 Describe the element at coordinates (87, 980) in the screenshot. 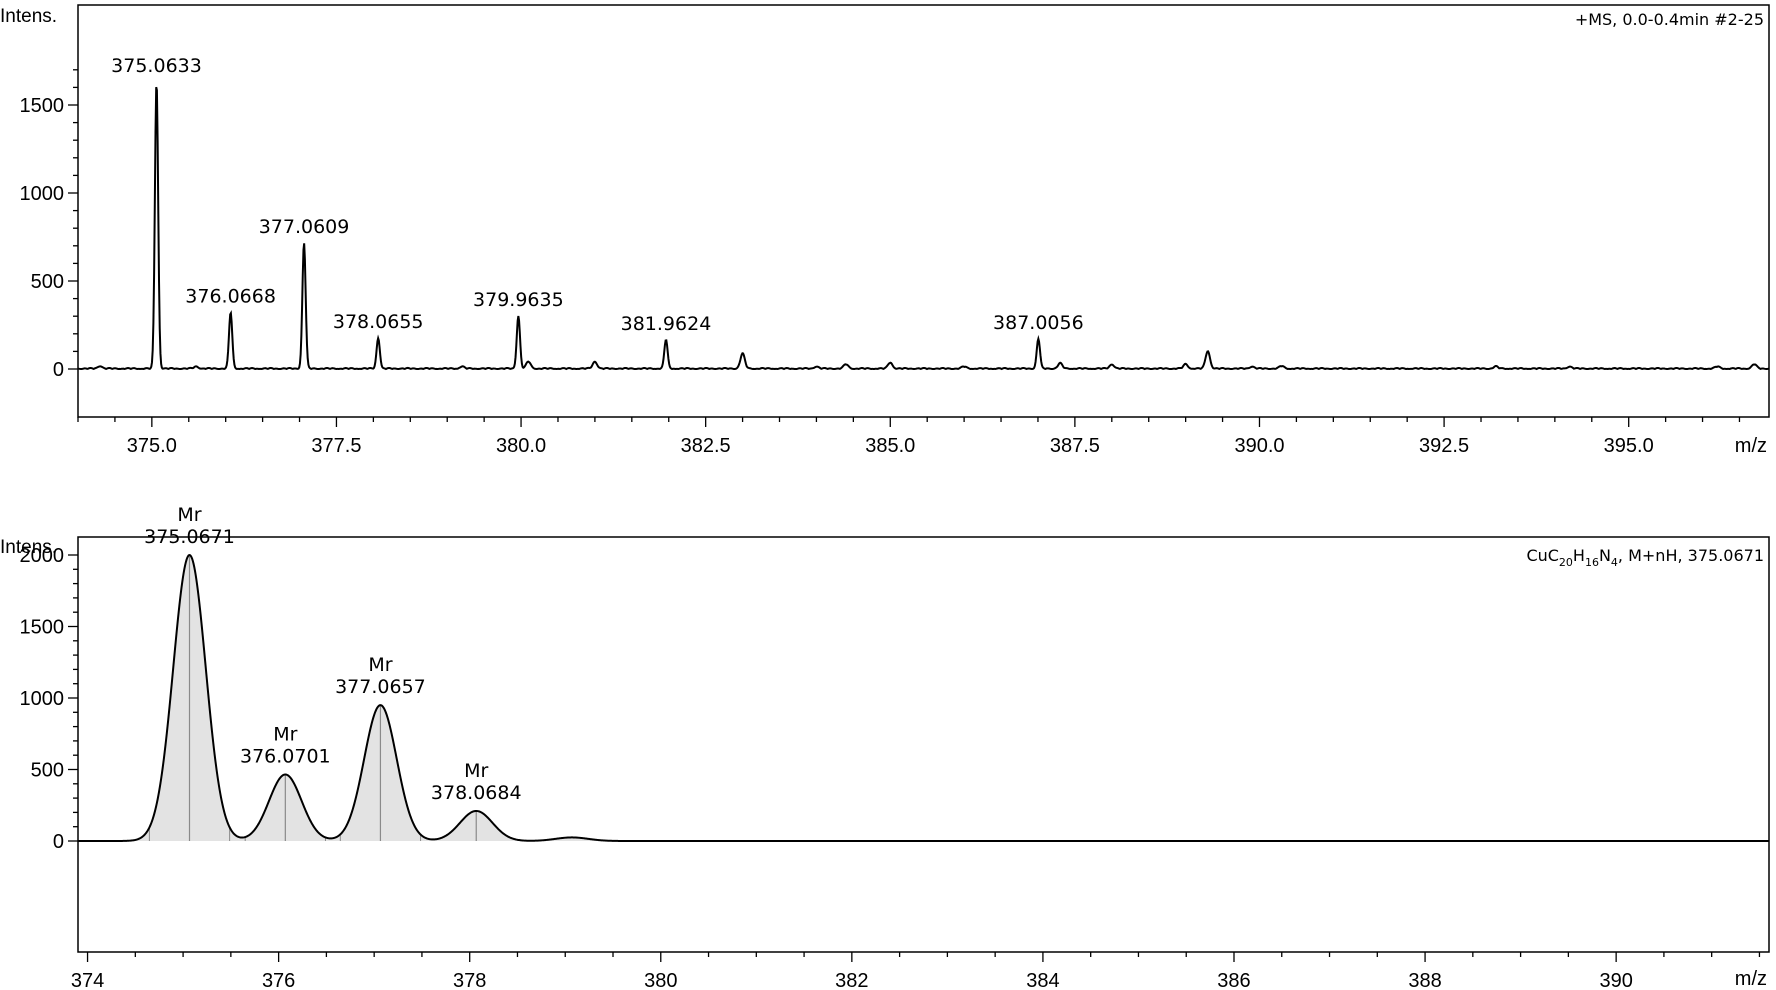

I see `x-tick-label: 374` at that location.